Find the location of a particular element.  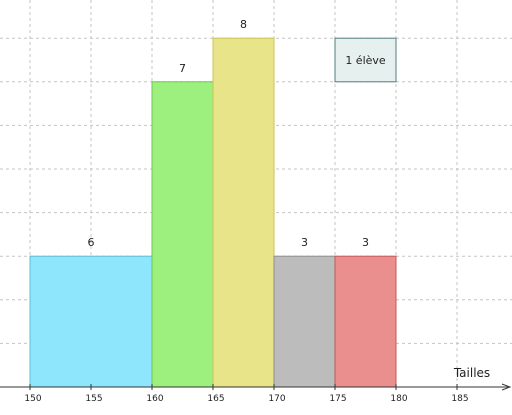

x-tick-label: 185 is located at coordinates (459, 399).